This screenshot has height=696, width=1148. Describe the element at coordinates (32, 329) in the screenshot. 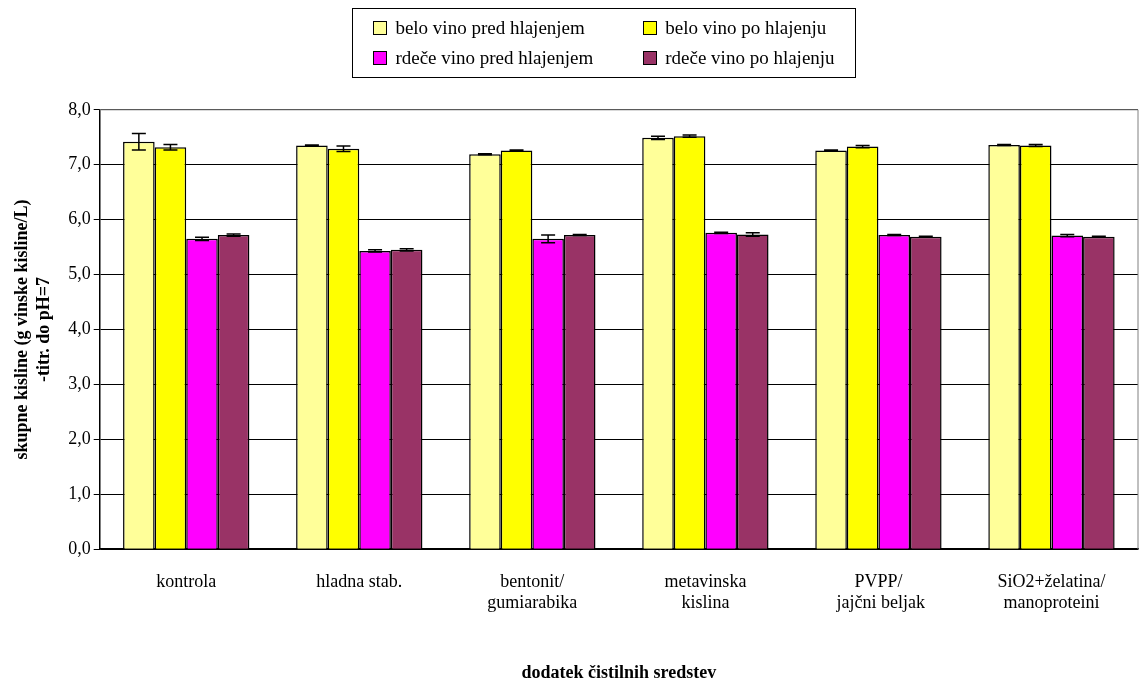

I see `y-axis-title: skupne kisline (g vinske kisline/L) -titr. do pH=7` at that location.